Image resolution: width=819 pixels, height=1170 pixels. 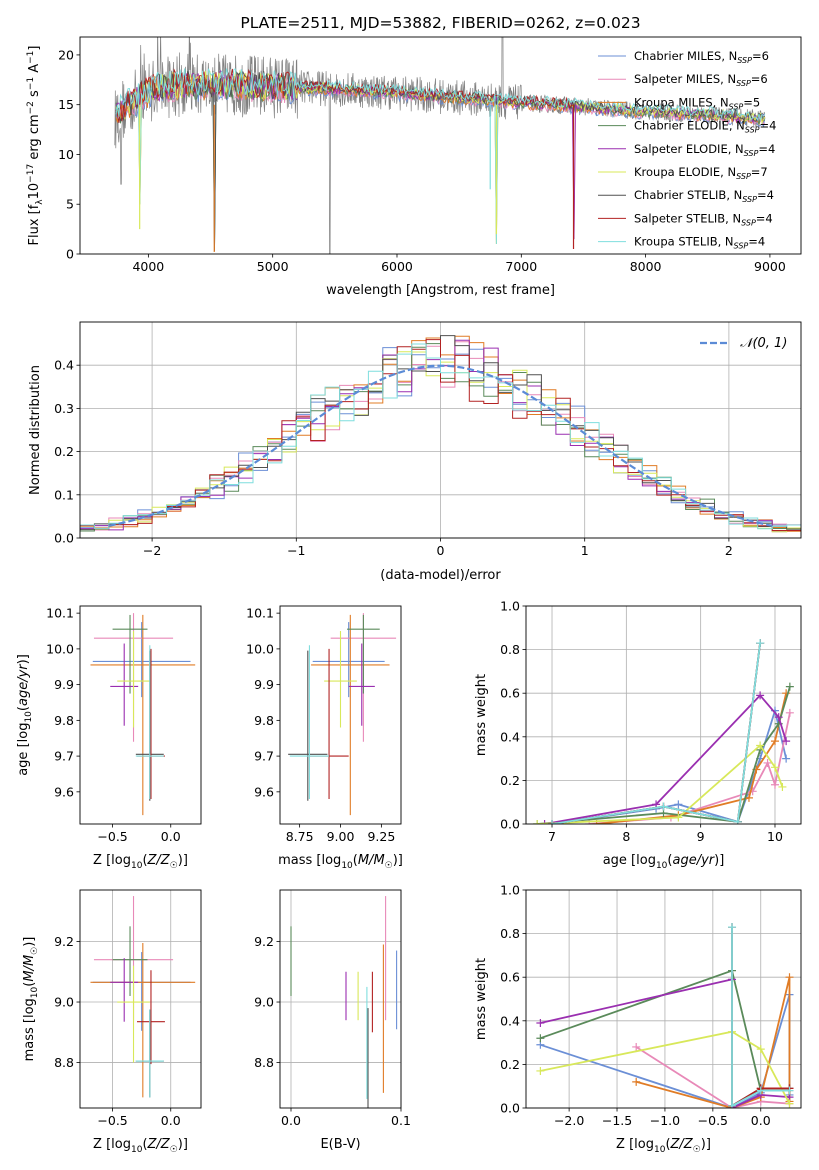 I want to click on x-tick-label: −2.0, so click(x=569, y=1120).